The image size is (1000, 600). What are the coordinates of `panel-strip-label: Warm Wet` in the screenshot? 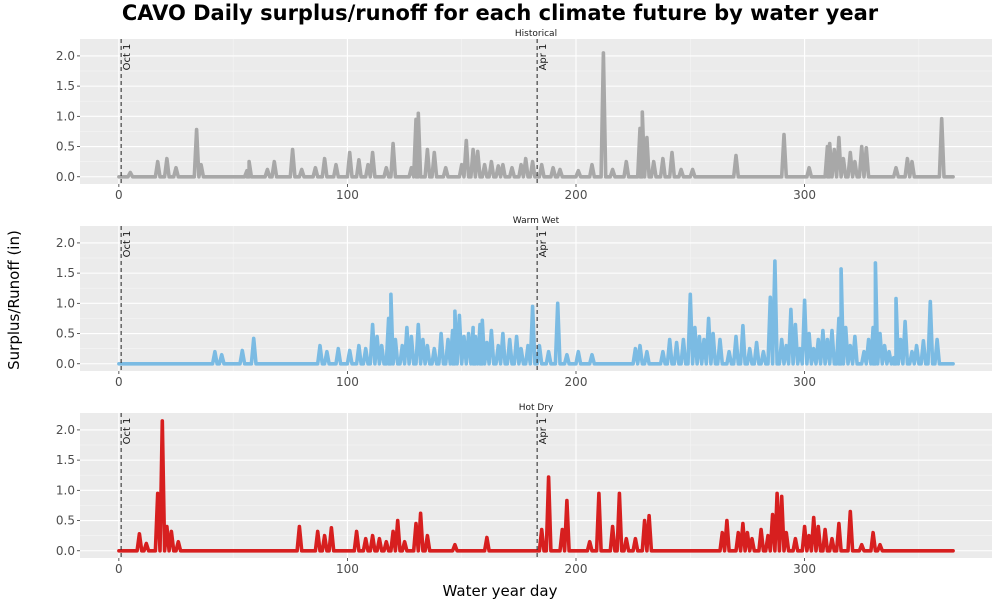 It's located at (536, 221).